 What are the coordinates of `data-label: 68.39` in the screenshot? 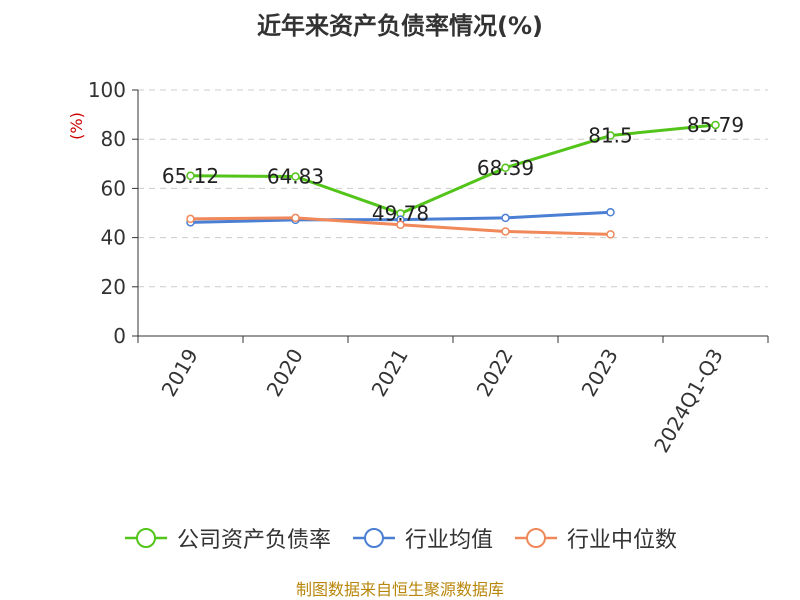 It's located at (505, 168).